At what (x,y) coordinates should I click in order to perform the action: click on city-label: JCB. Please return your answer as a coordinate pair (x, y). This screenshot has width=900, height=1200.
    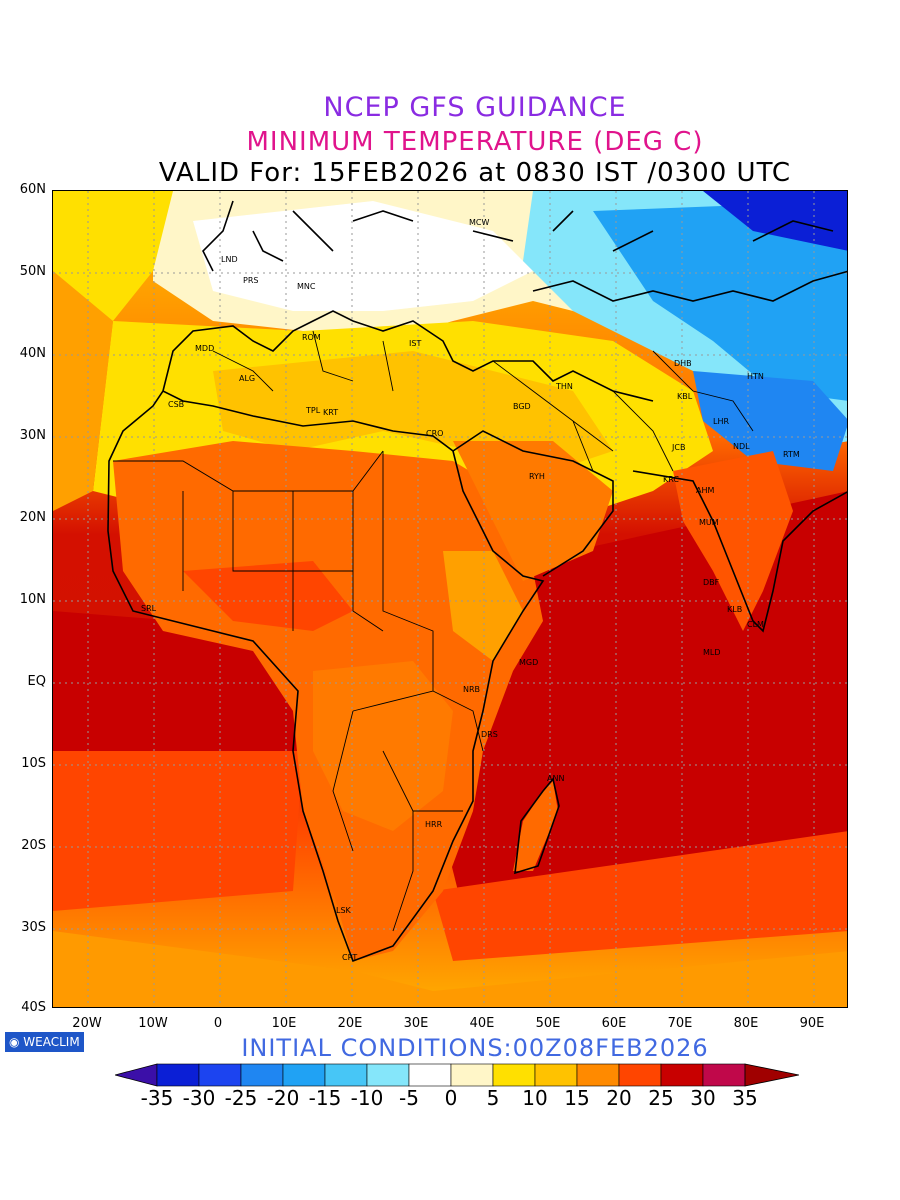
    Looking at the image, I should click on (678, 447).